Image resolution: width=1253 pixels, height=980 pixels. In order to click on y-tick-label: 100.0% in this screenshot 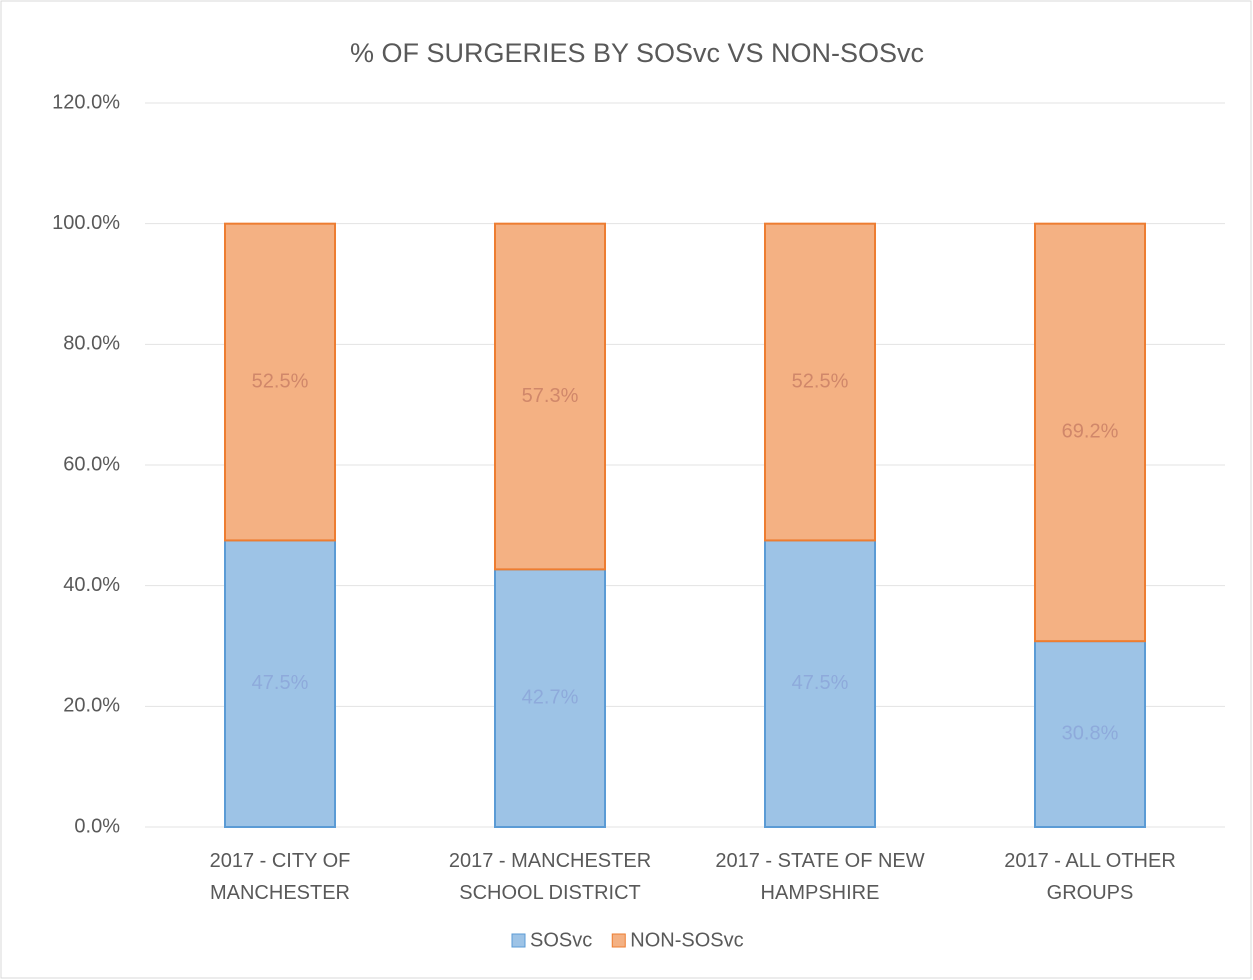, I will do `click(86, 223)`.